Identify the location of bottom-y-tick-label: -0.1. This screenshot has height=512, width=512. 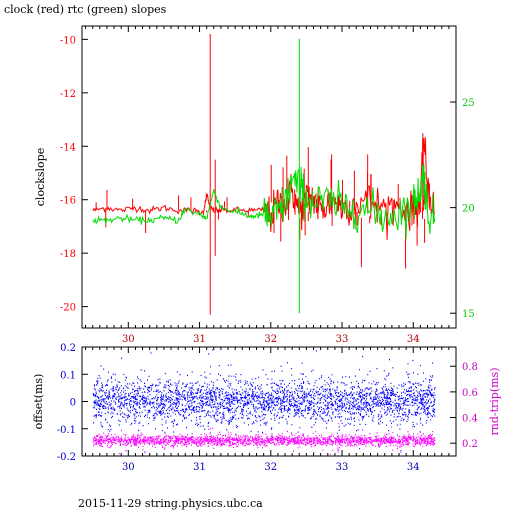
(66, 430).